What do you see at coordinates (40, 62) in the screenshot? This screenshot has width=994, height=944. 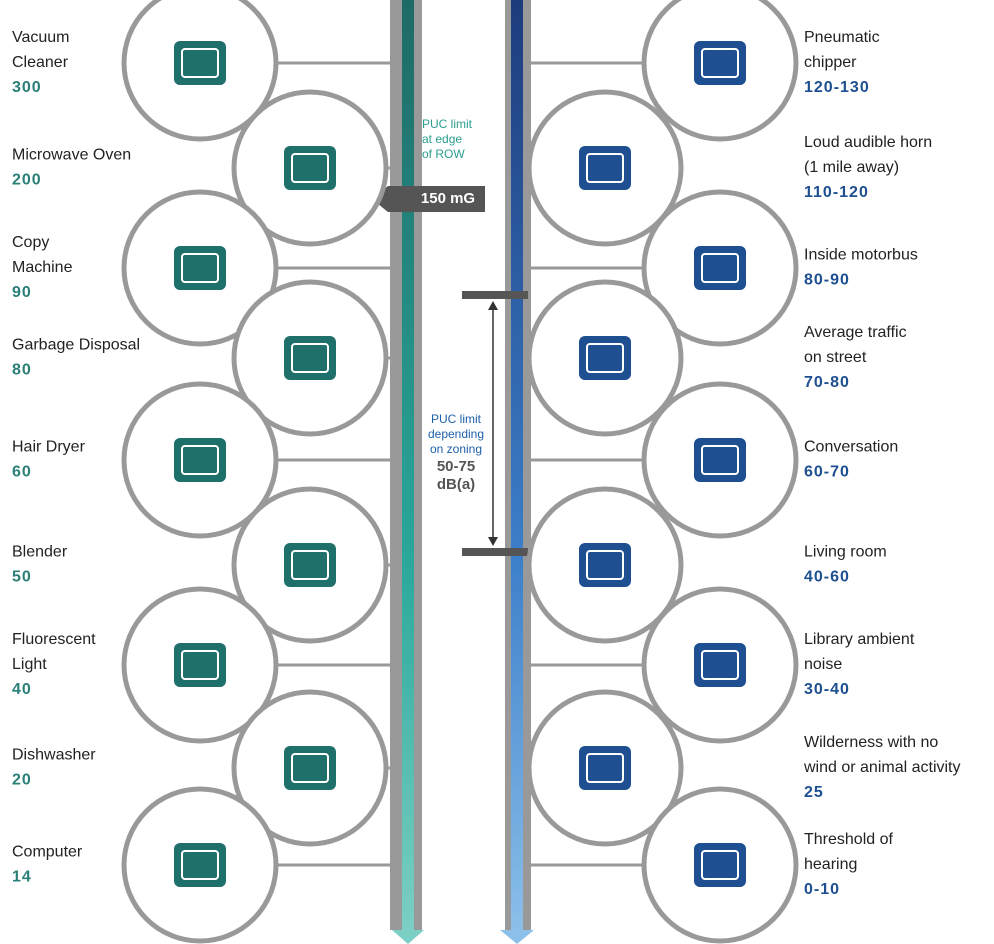 I see `item-label: Cleaner` at bounding box center [40, 62].